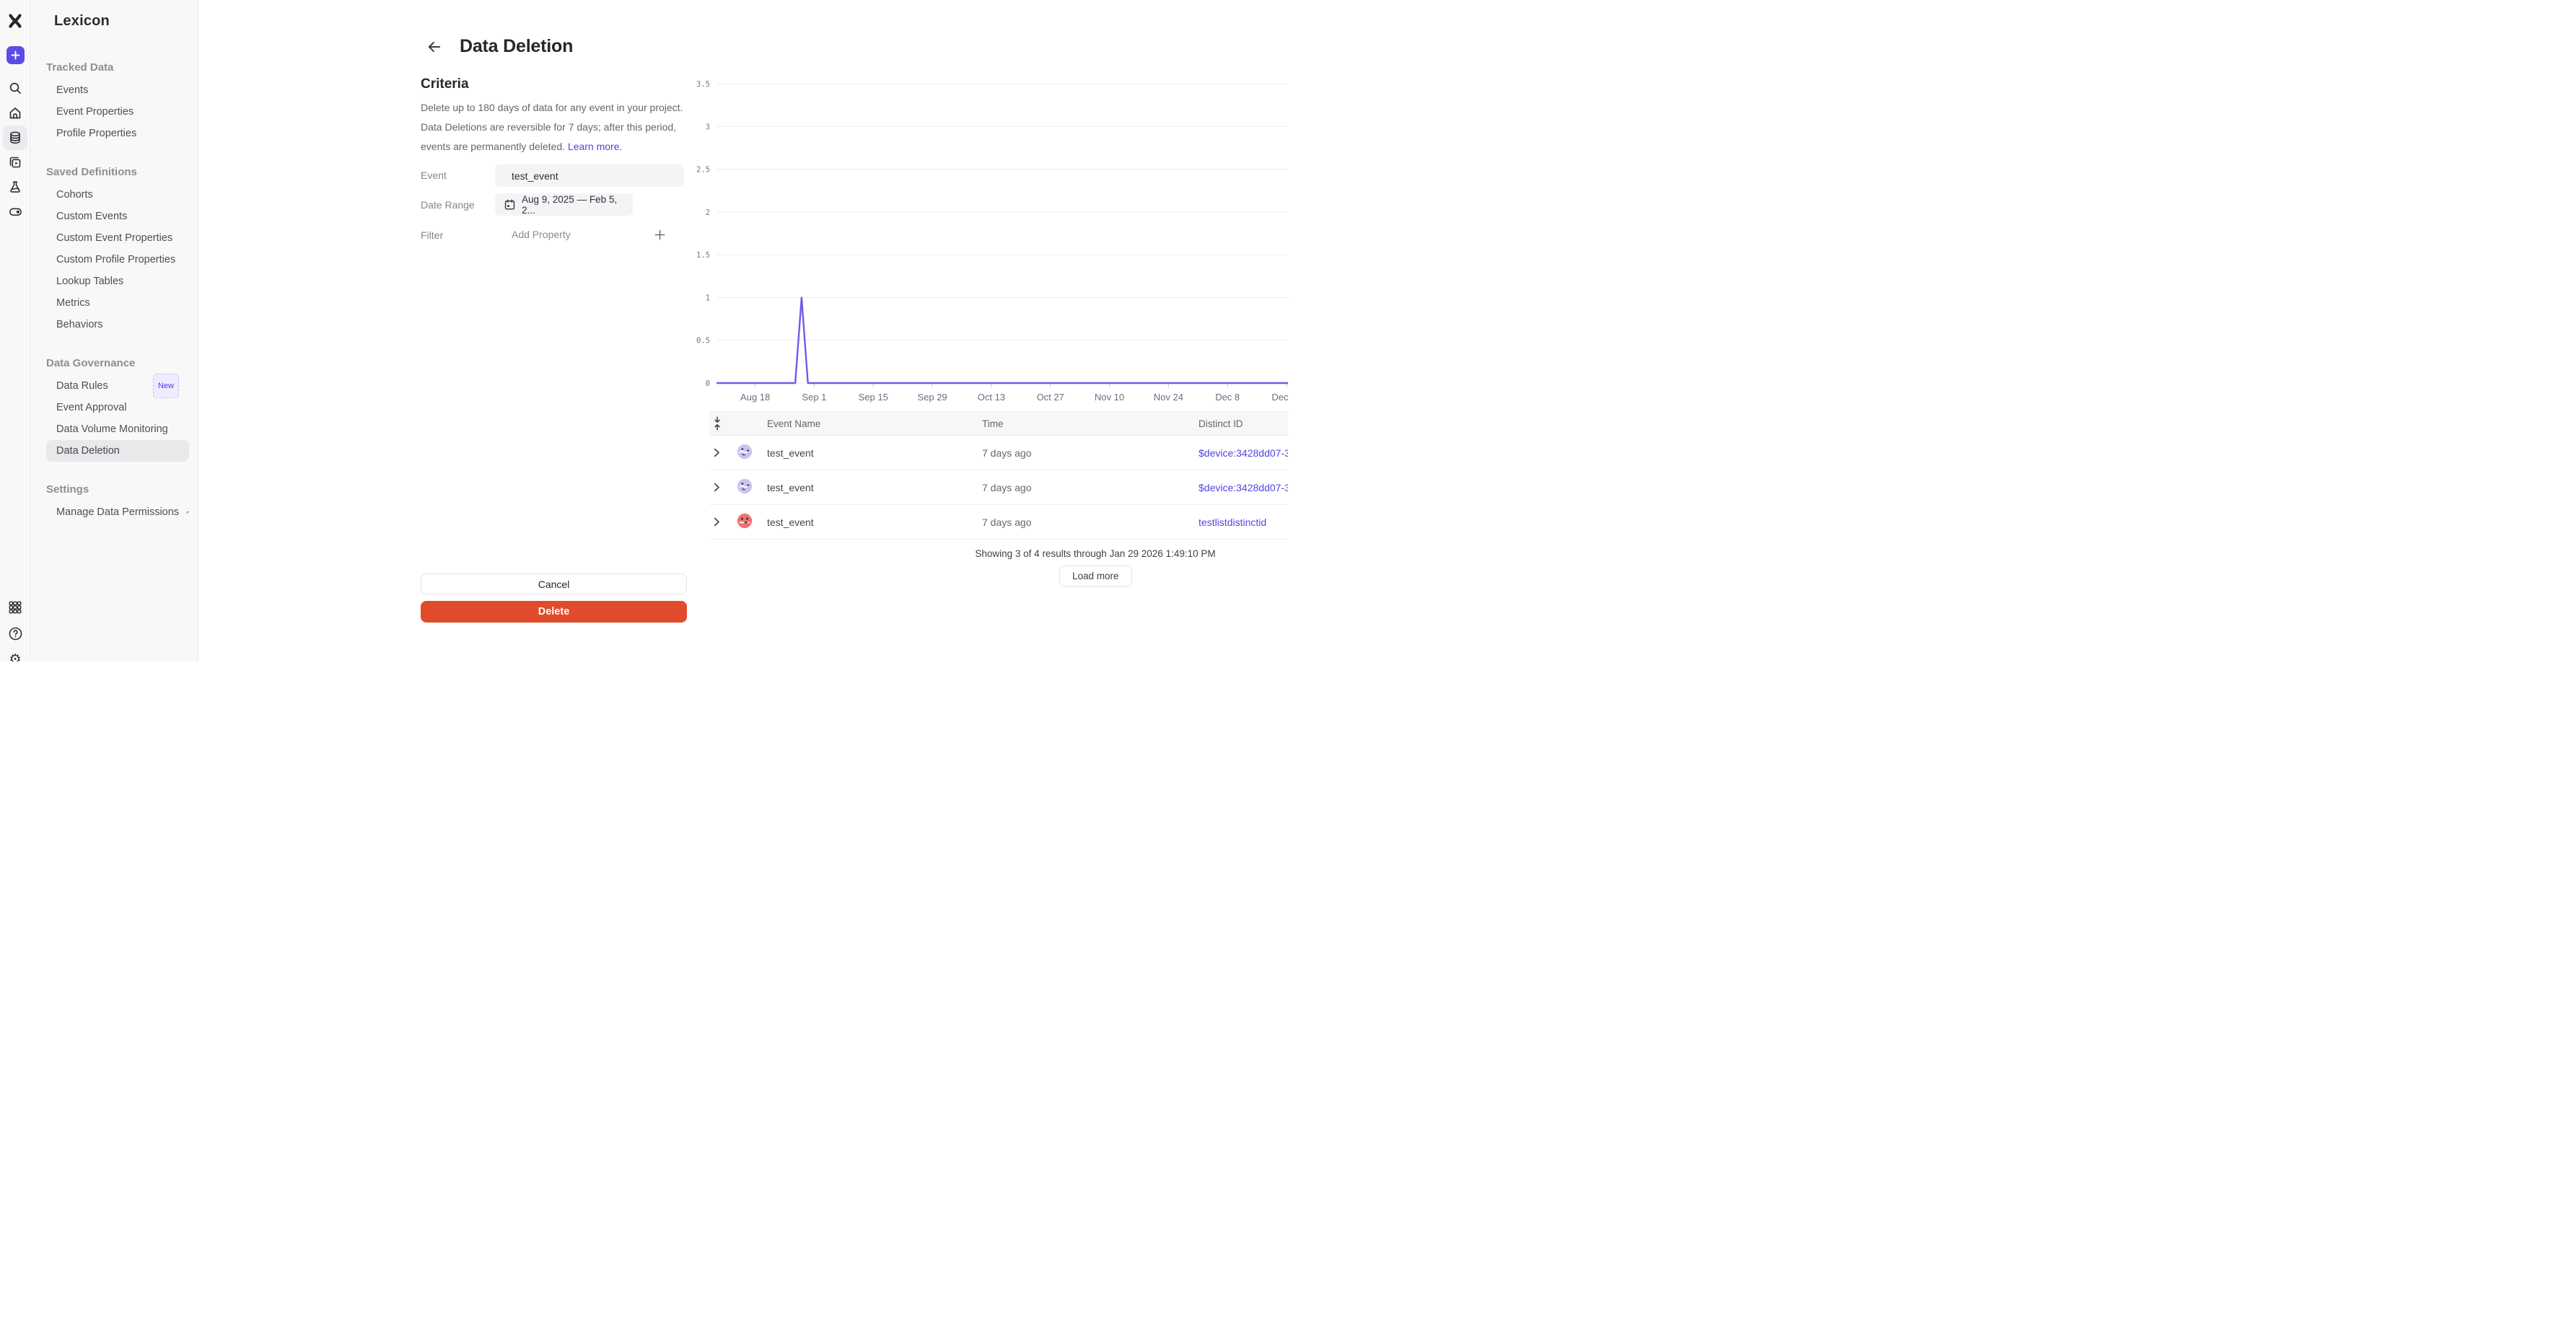 The image size is (2576, 1323). I want to click on session-replay-icon, so click(15, 163).